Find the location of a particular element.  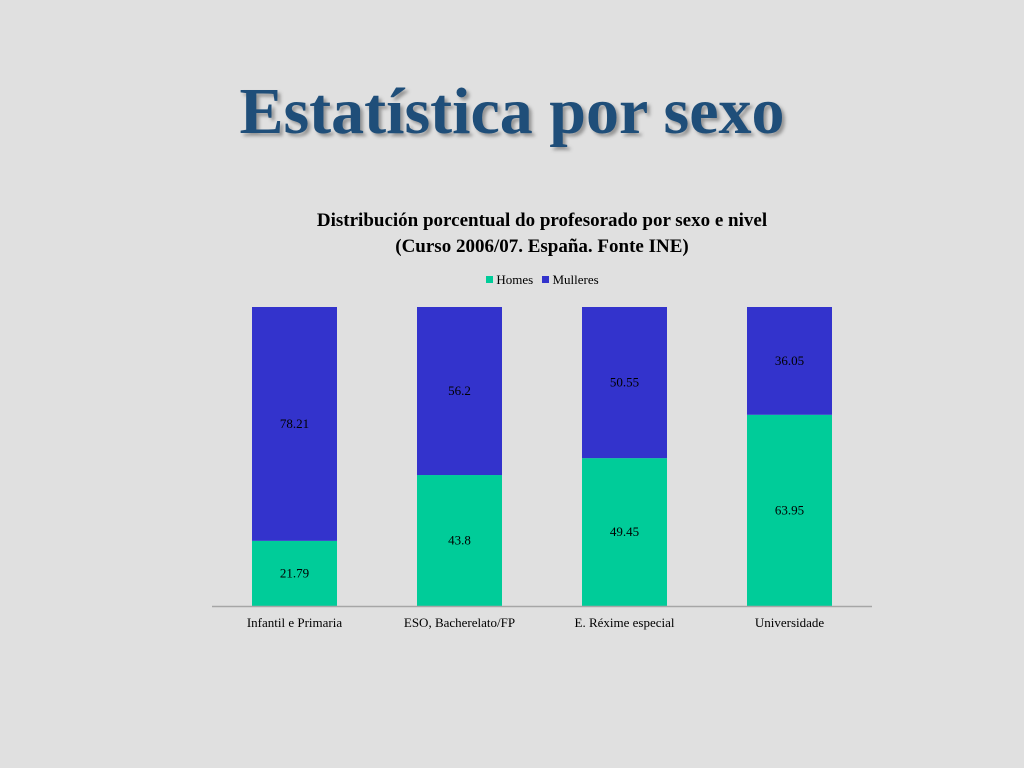

bar-homes-e-rexime-especial is located at coordinates (624, 532).